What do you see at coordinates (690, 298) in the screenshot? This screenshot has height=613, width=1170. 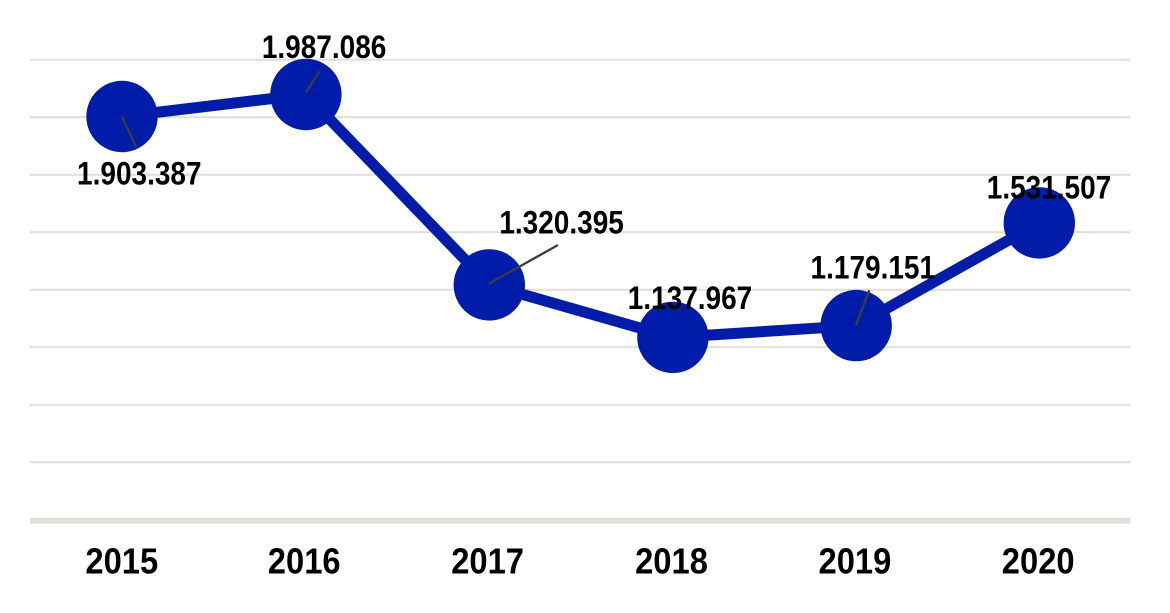 I see `svg-text: 1.137.967` at bounding box center [690, 298].